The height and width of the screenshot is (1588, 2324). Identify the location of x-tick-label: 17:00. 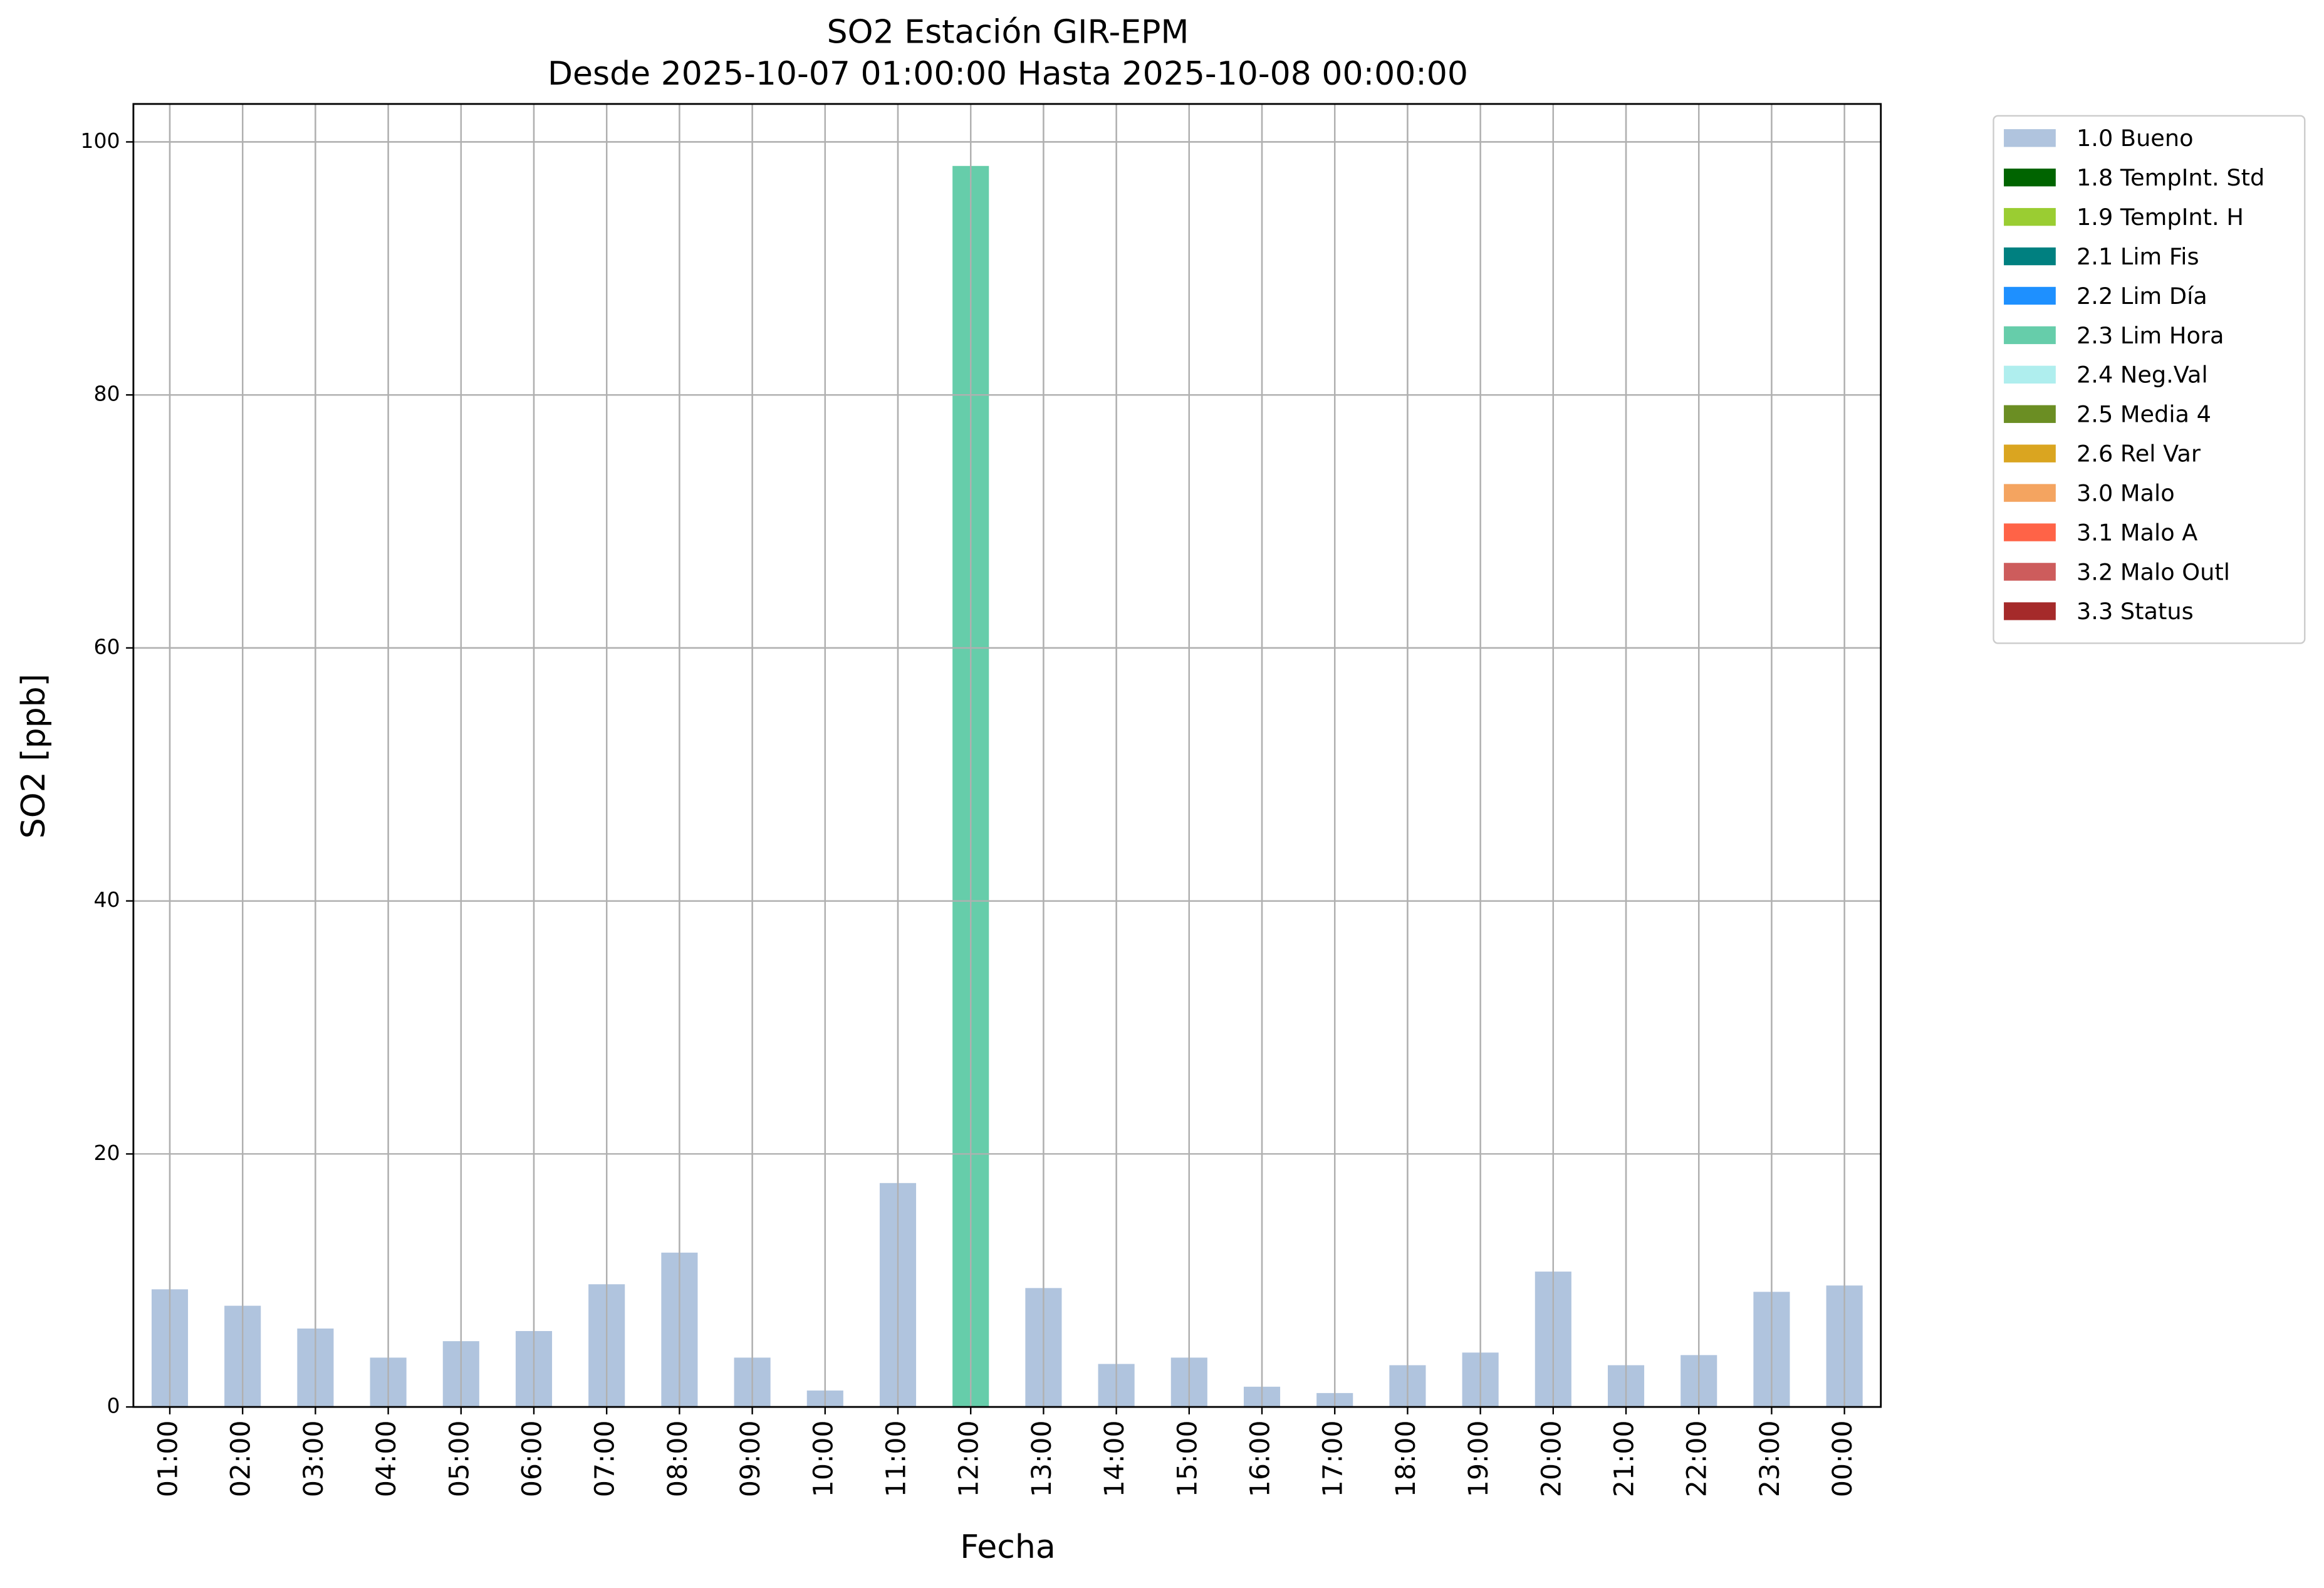
(1333, 1458).